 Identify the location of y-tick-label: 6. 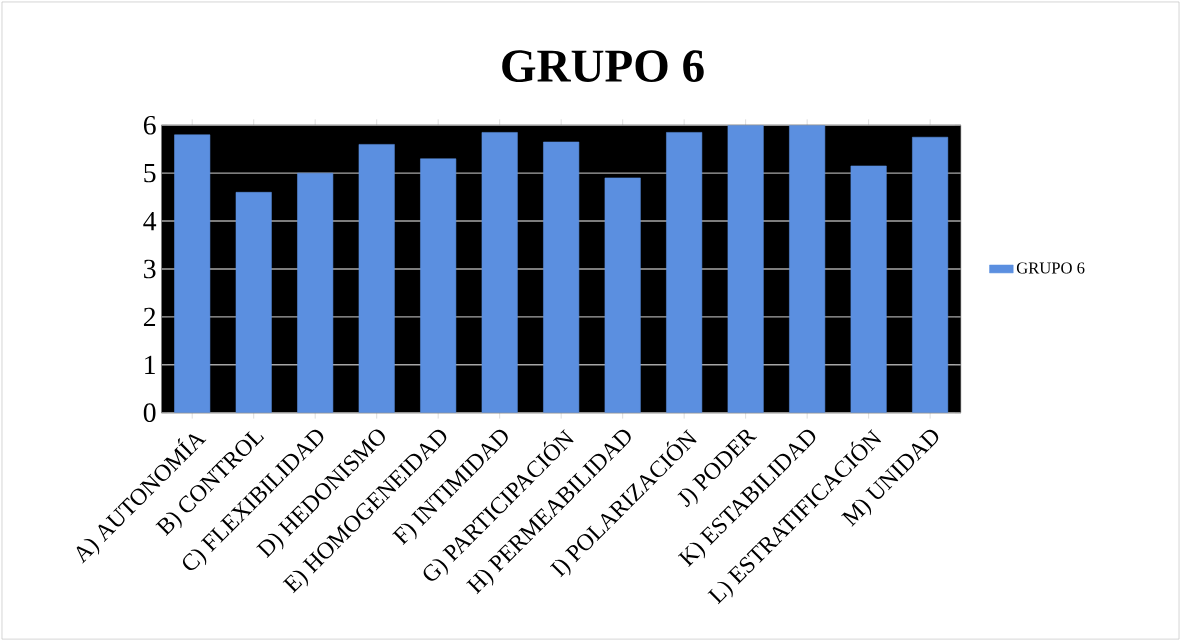
(149, 125).